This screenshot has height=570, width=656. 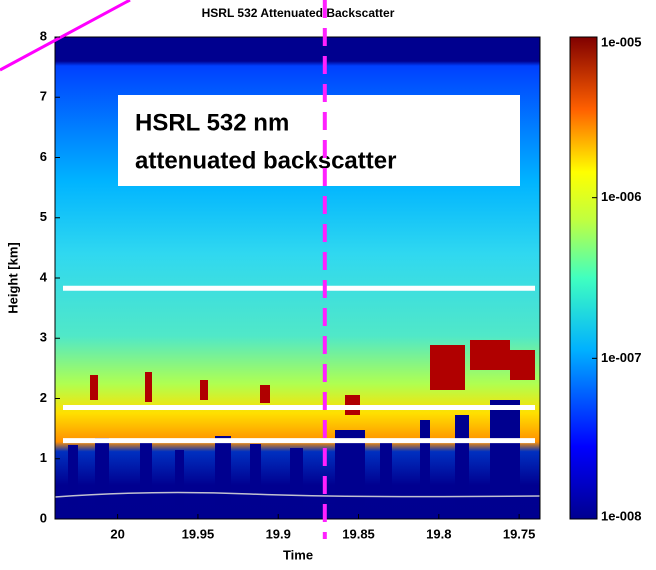 I want to click on y-axis-label: Height [km], so click(x=12, y=278).